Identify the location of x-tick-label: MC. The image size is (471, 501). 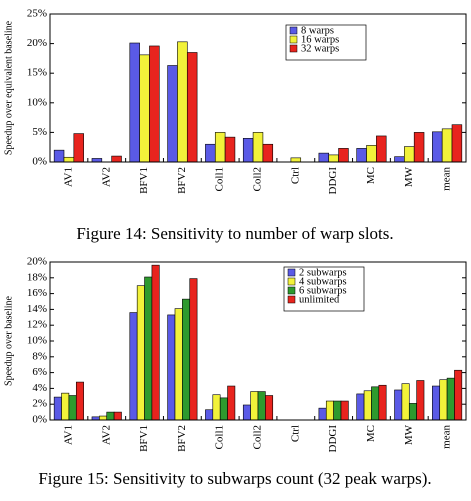
(371, 433).